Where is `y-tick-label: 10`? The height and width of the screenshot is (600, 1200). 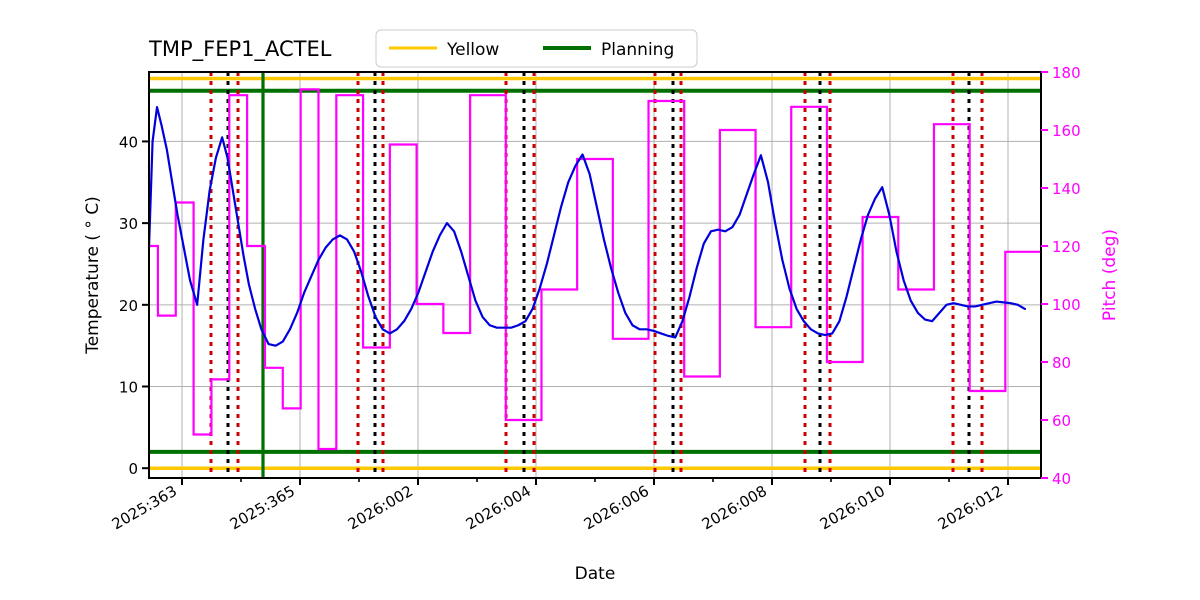 y-tick-label: 10 is located at coordinates (128, 388).